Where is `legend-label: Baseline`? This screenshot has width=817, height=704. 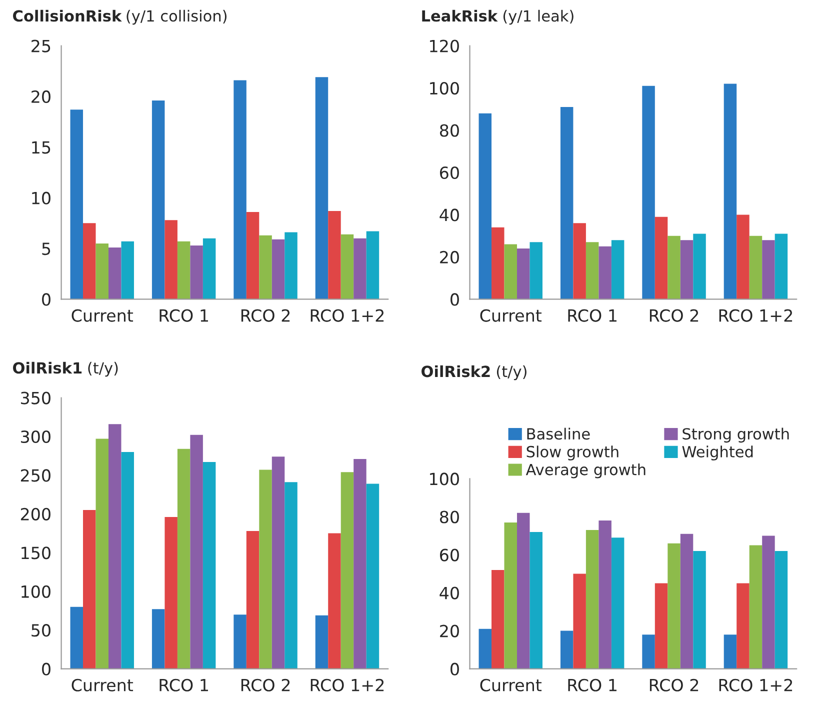 legend-label: Baseline is located at coordinates (558, 434).